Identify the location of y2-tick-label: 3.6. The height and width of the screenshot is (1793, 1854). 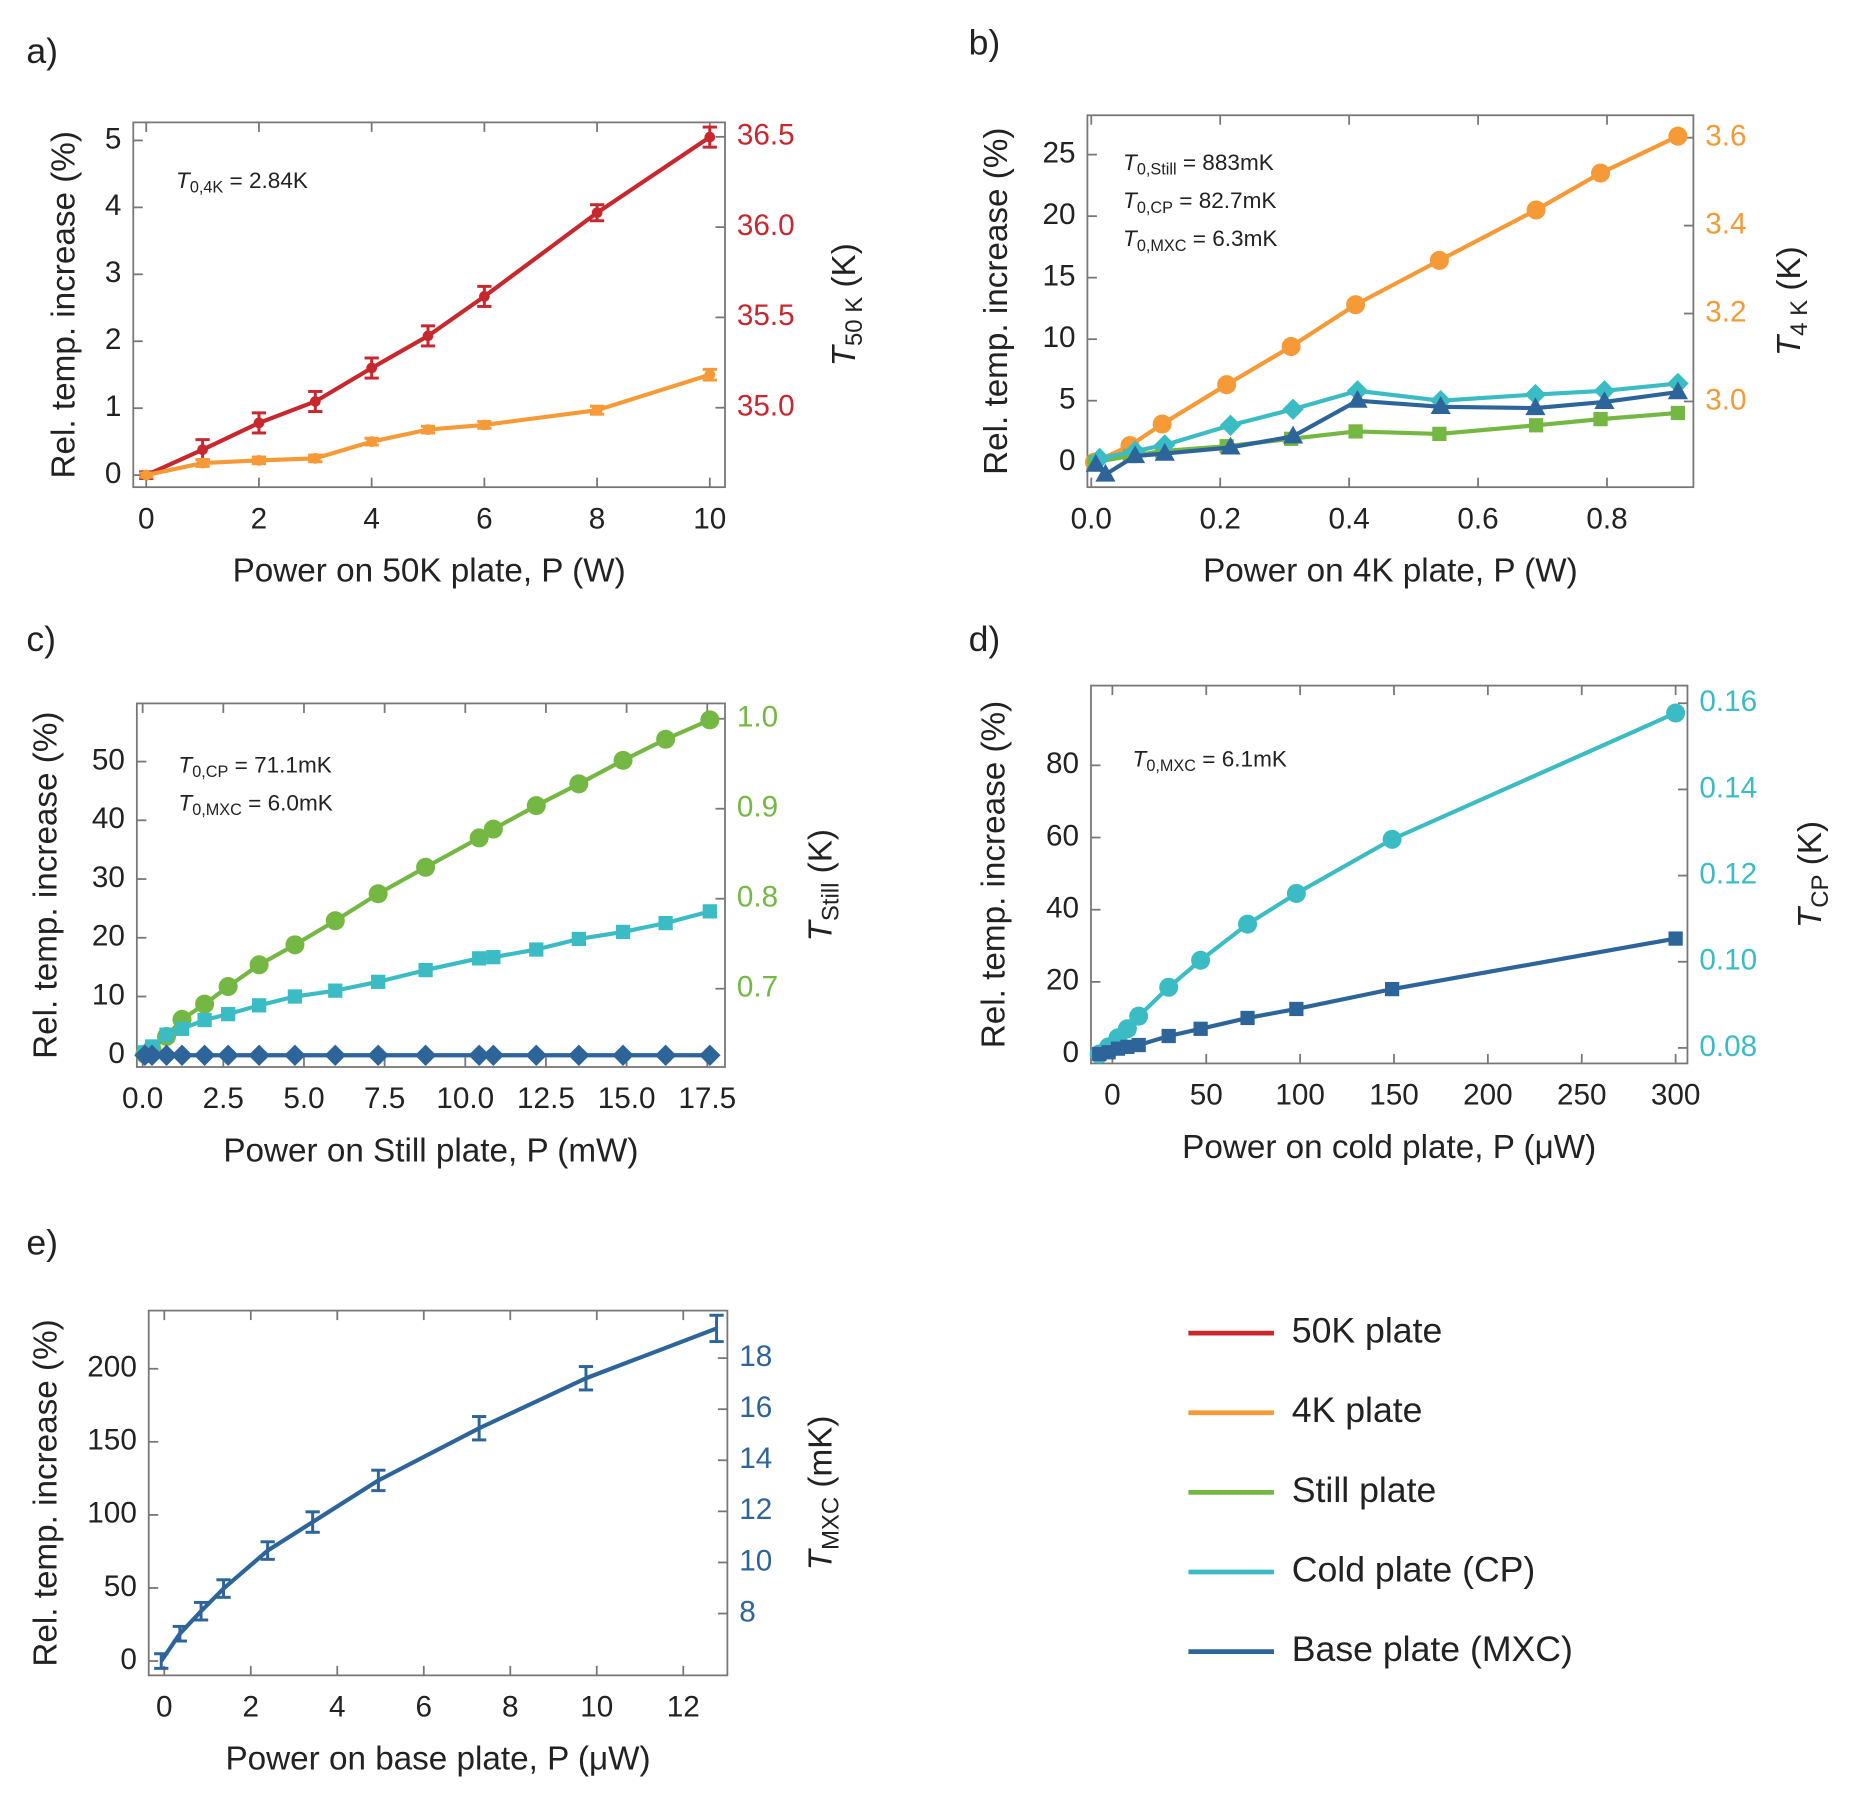
(1725, 136).